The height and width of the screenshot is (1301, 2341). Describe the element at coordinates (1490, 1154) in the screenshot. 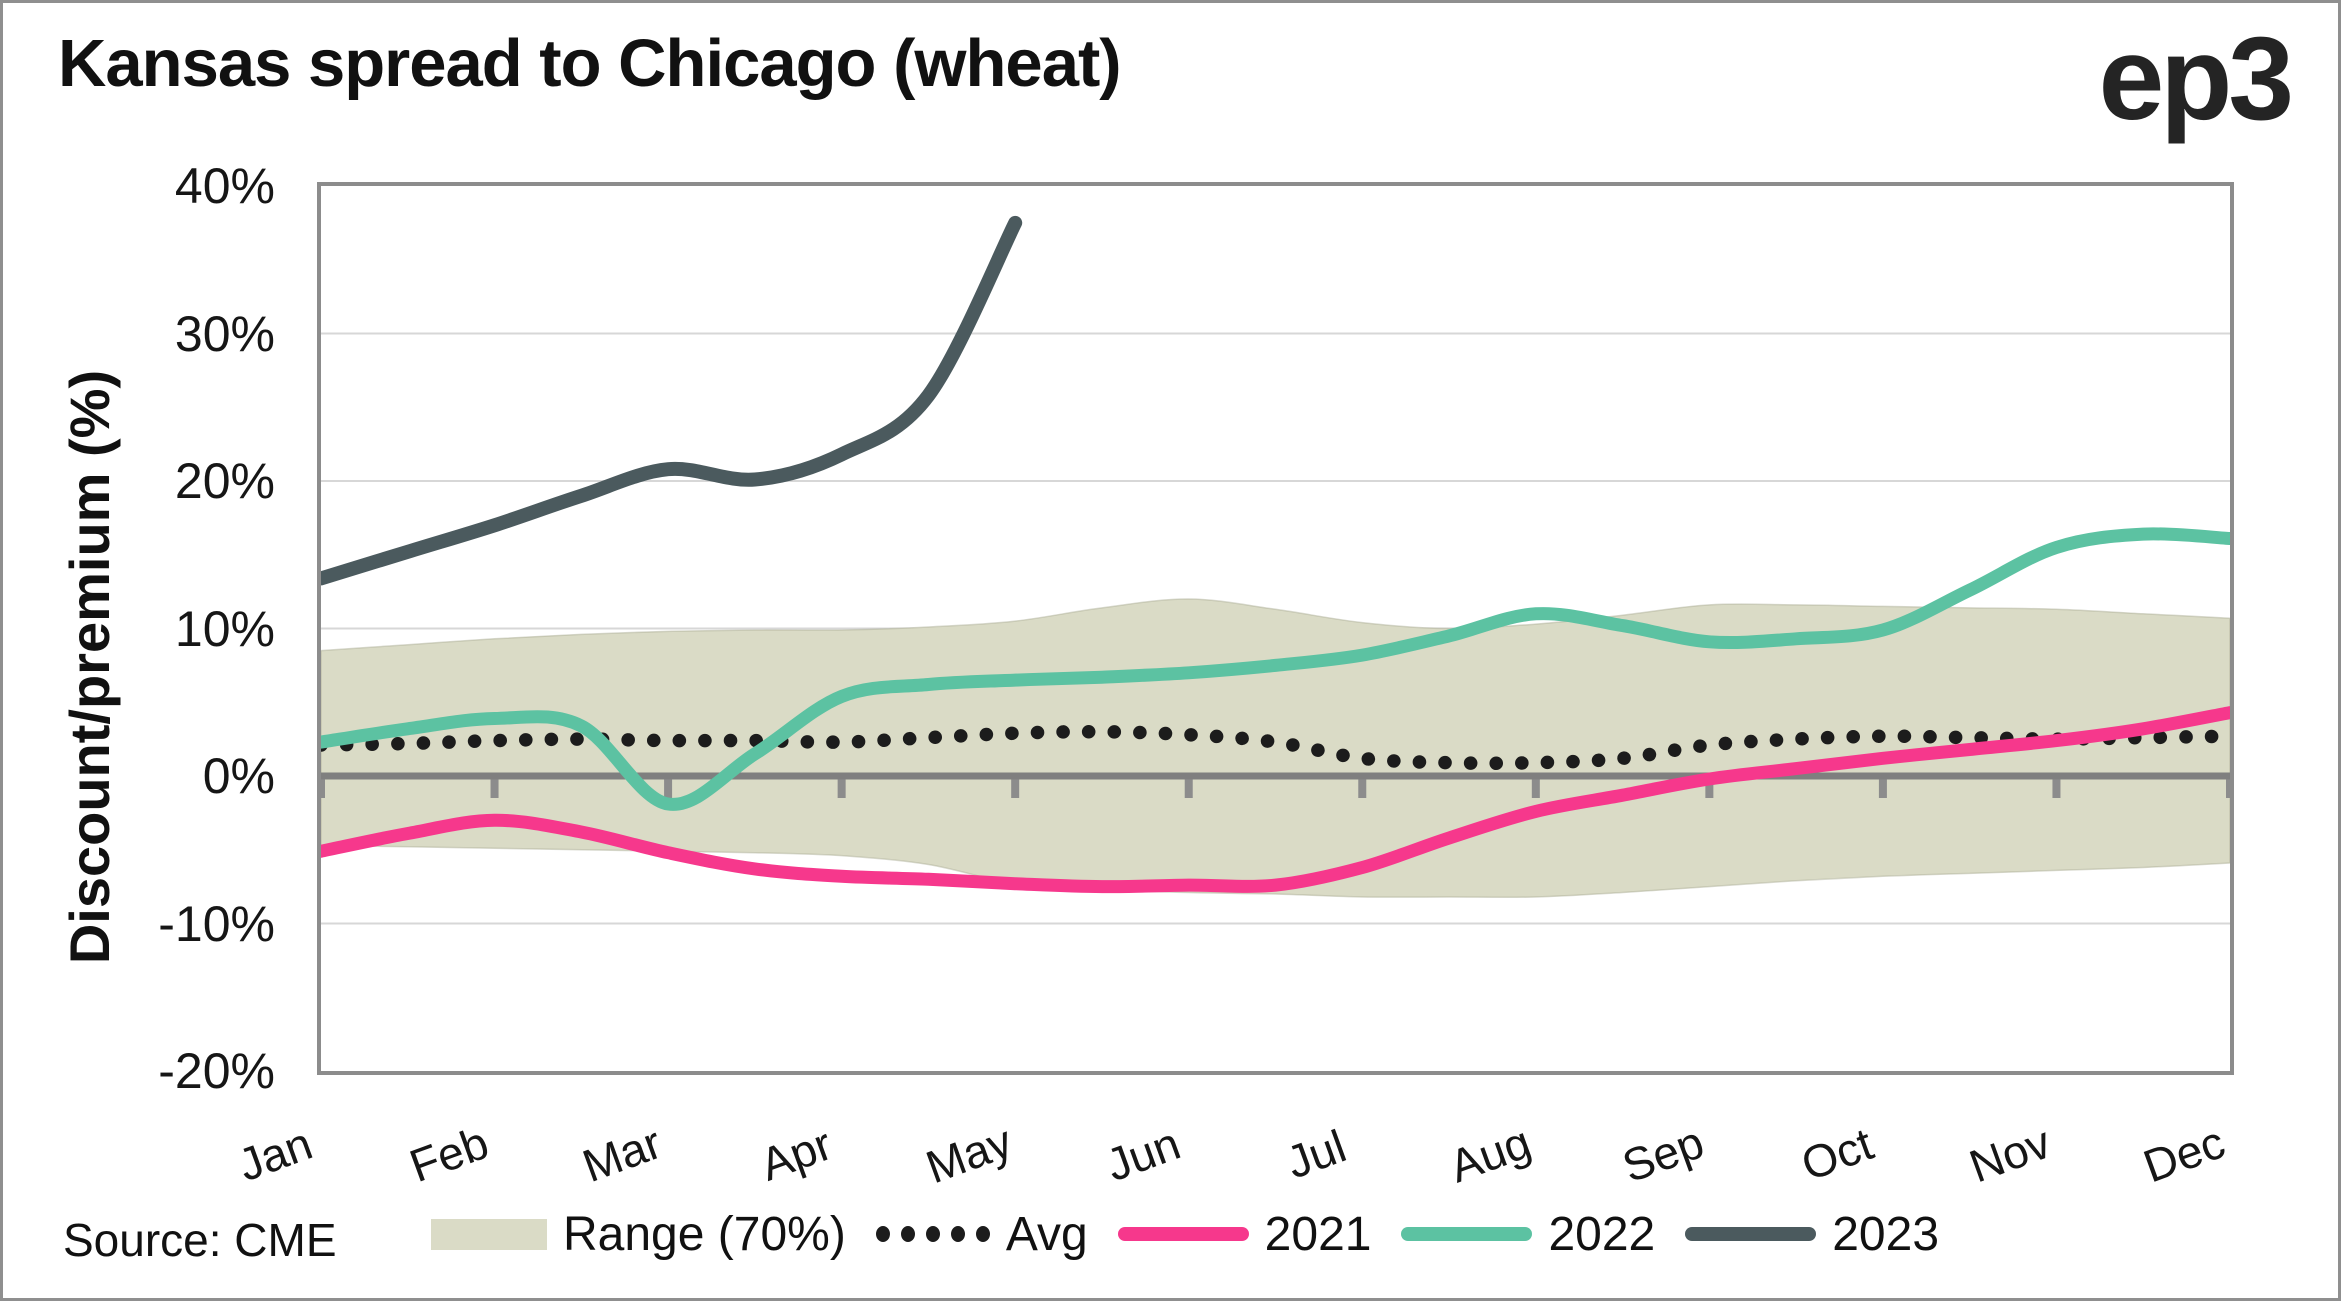

I see `x-tick-label-aug: Aug` at that location.